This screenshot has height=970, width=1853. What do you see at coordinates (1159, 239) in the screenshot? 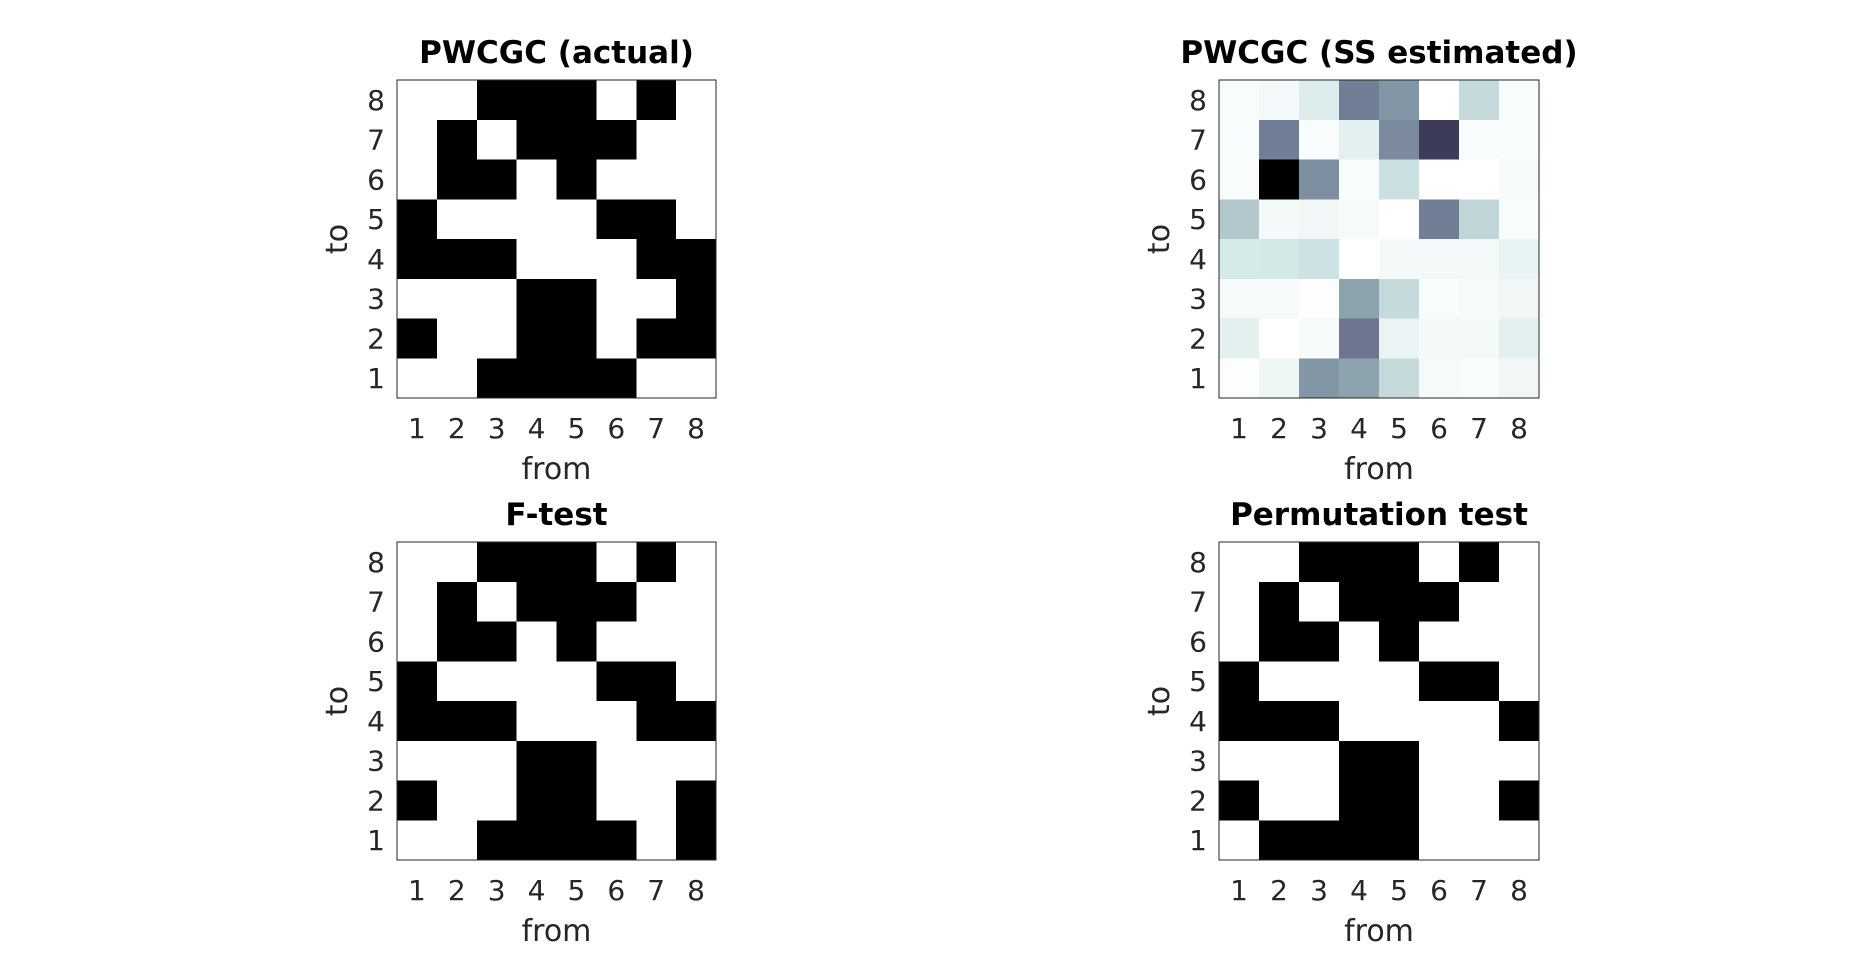
I see `y-axis-label: to` at bounding box center [1159, 239].